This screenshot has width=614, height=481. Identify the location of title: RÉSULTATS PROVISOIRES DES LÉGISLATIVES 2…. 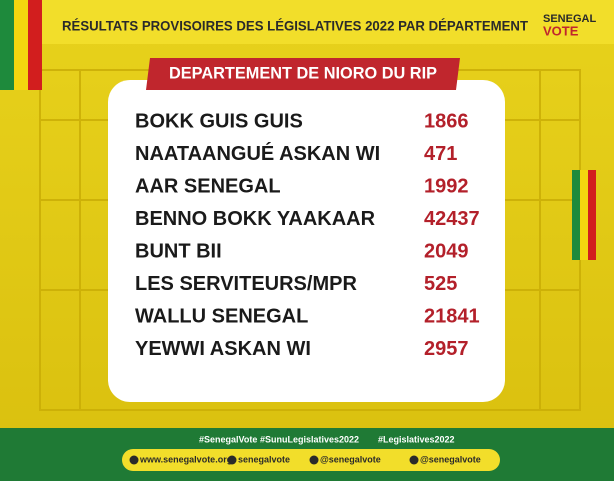
(295, 26).